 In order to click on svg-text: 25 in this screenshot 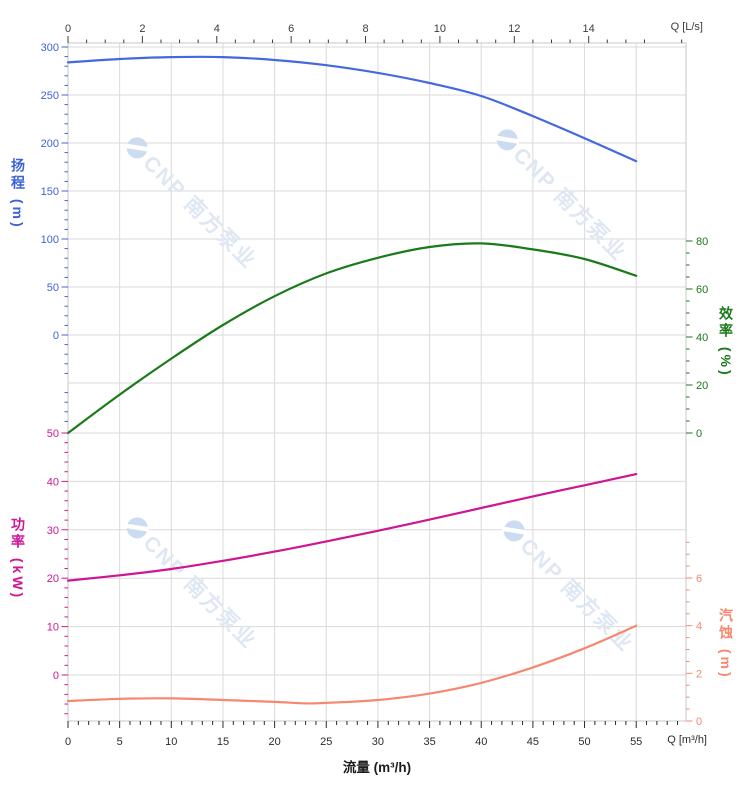, I will do `click(326, 742)`.